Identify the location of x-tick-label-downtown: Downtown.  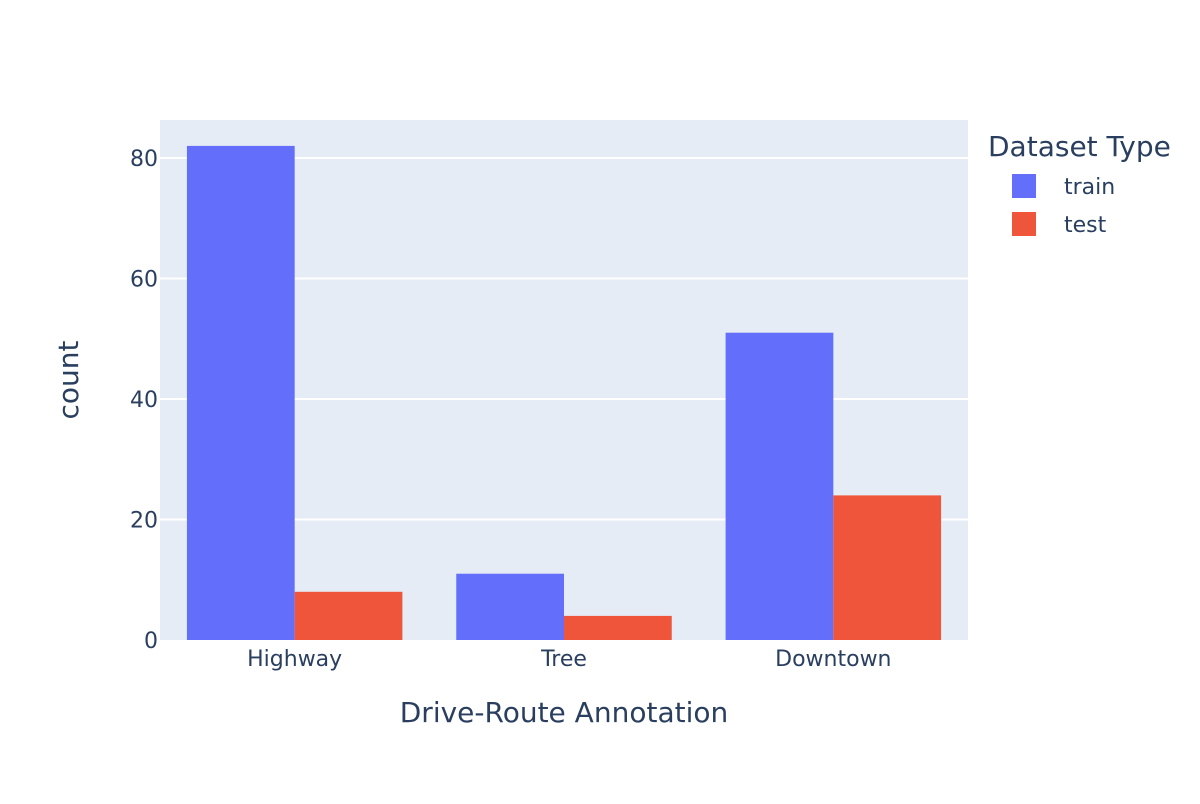
(833, 659).